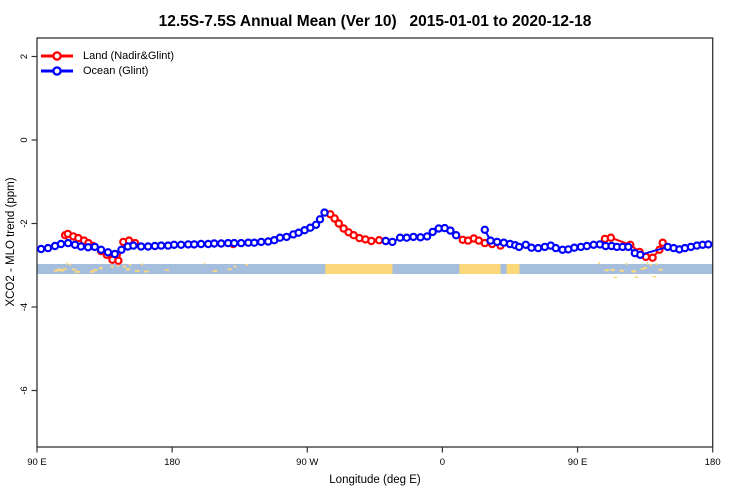 This screenshot has width=750, height=500. Describe the element at coordinates (24, 139) in the screenshot. I see `y-tick-label: 0` at that location.